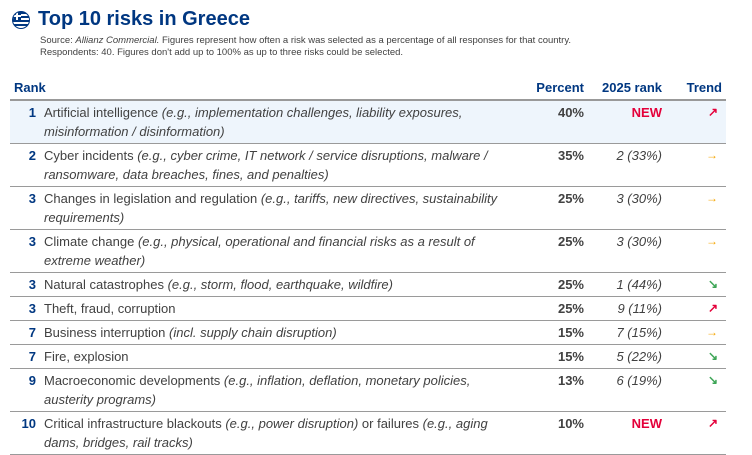 This screenshot has width=752, height=455. What do you see at coordinates (89, 241) in the screenshot?
I see `risk-name: Climate change` at bounding box center [89, 241].